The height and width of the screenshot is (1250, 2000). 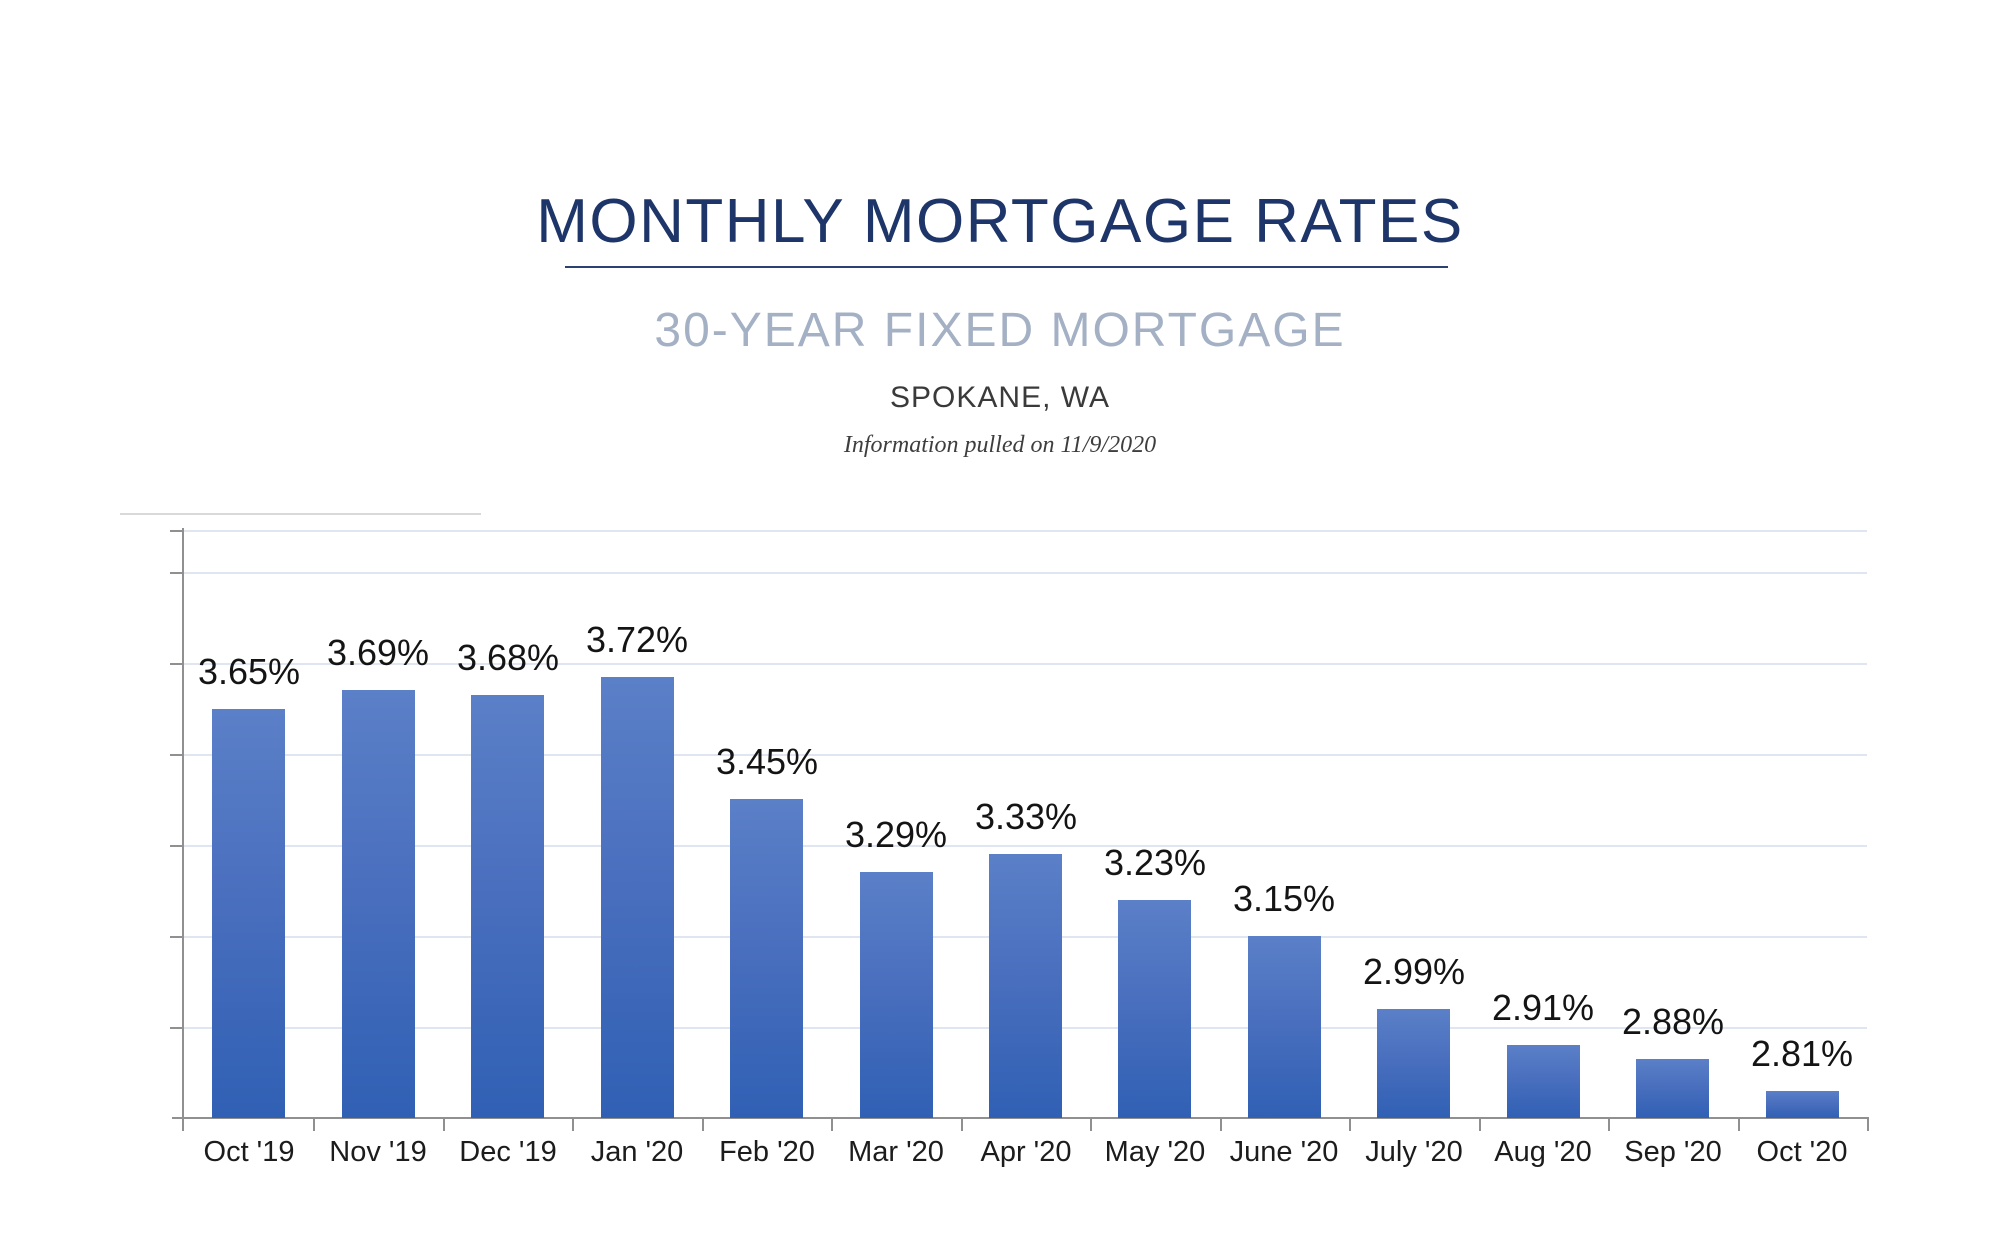 I want to click on bar-value-label: 2.99%, so click(x=1414, y=971).